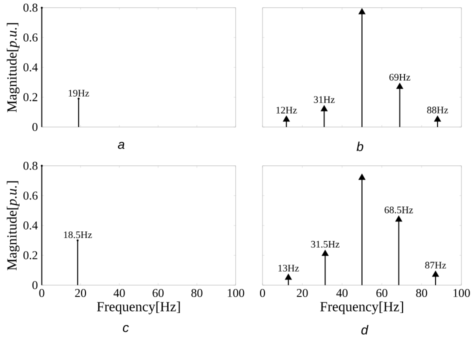 Image resolution: width=474 pixels, height=341 pixels. What do you see at coordinates (399, 77) in the screenshot?
I see `annotation: 69Hz` at bounding box center [399, 77].